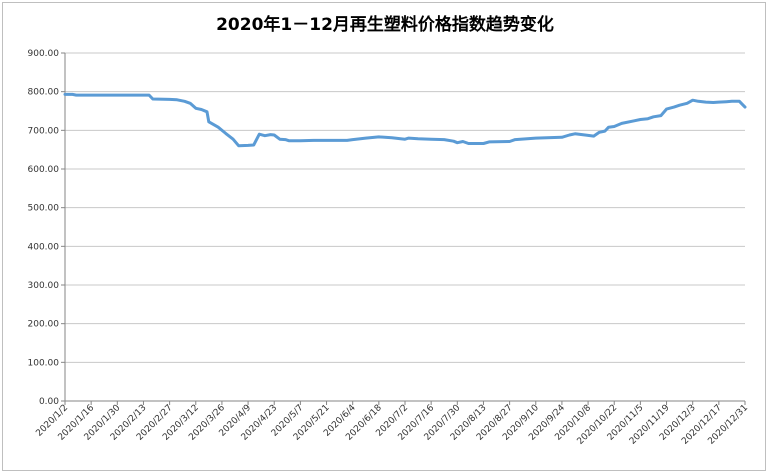  What do you see at coordinates (44, 363) in the screenshot?
I see `y-tick-label: 100.00` at bounding box center [44, 363].